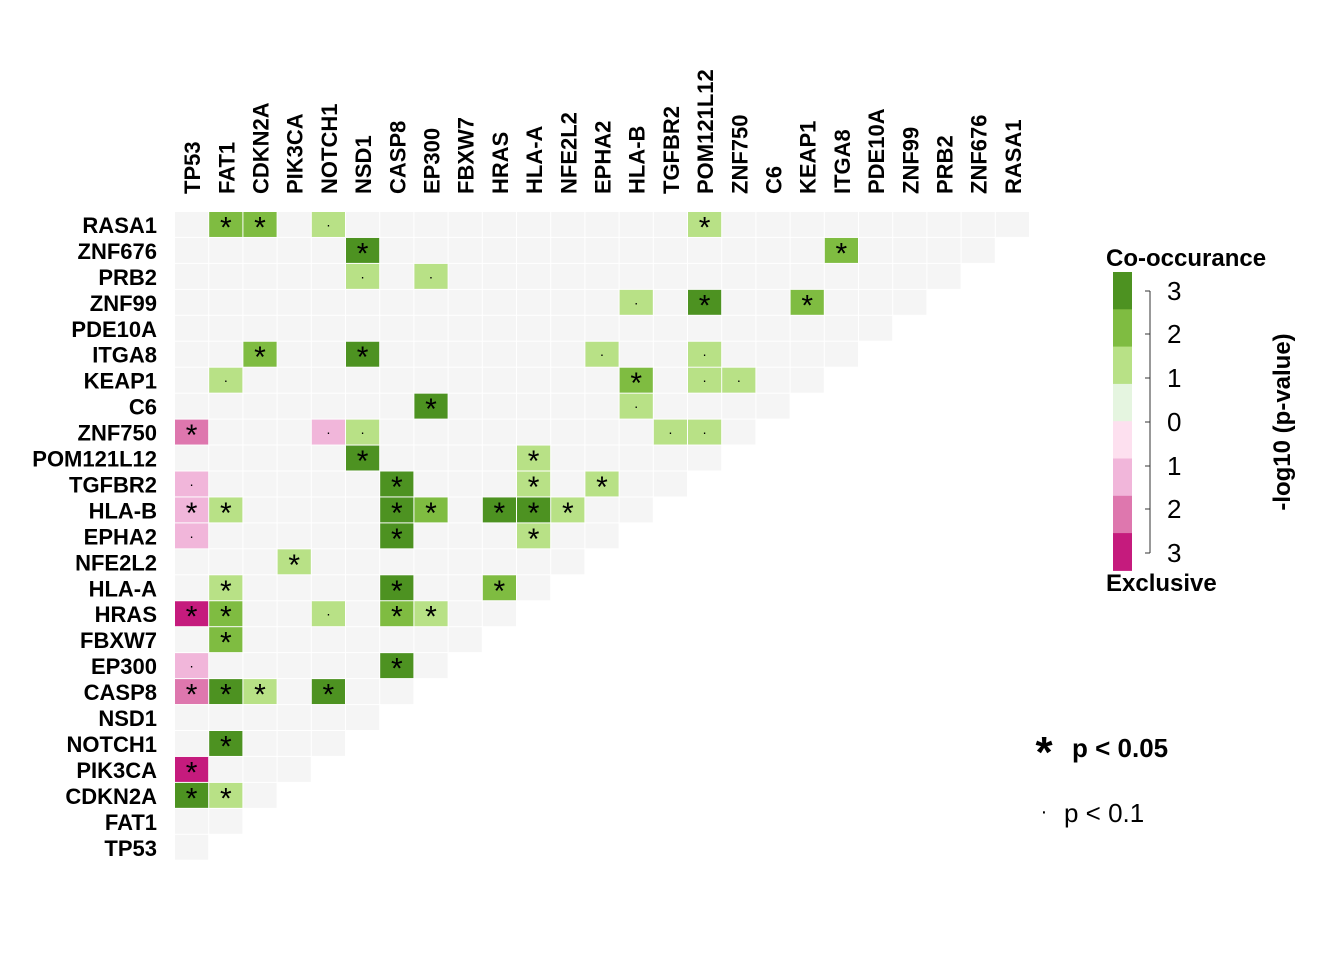  What do you see at coordinates (534, 159) in the screenshot?
I see `column-label-hla-a: HLA-A` at bounding box center [534, 159].